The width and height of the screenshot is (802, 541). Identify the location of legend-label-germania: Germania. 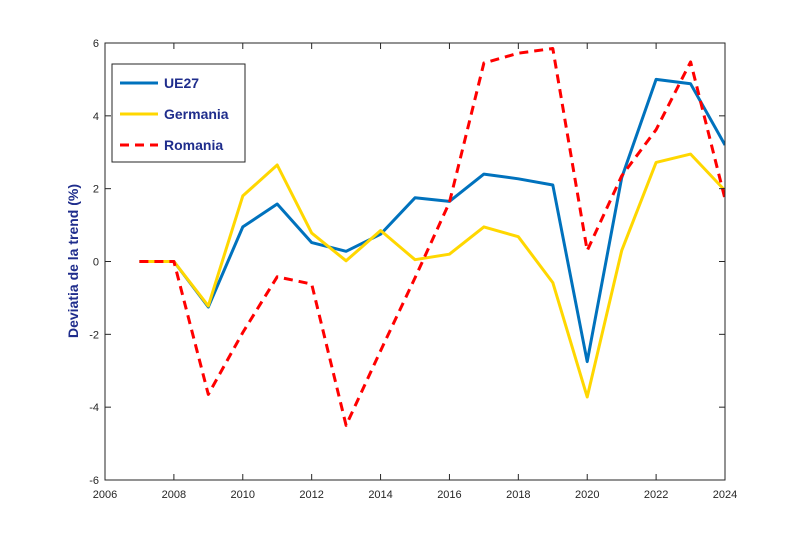
(196, 114).